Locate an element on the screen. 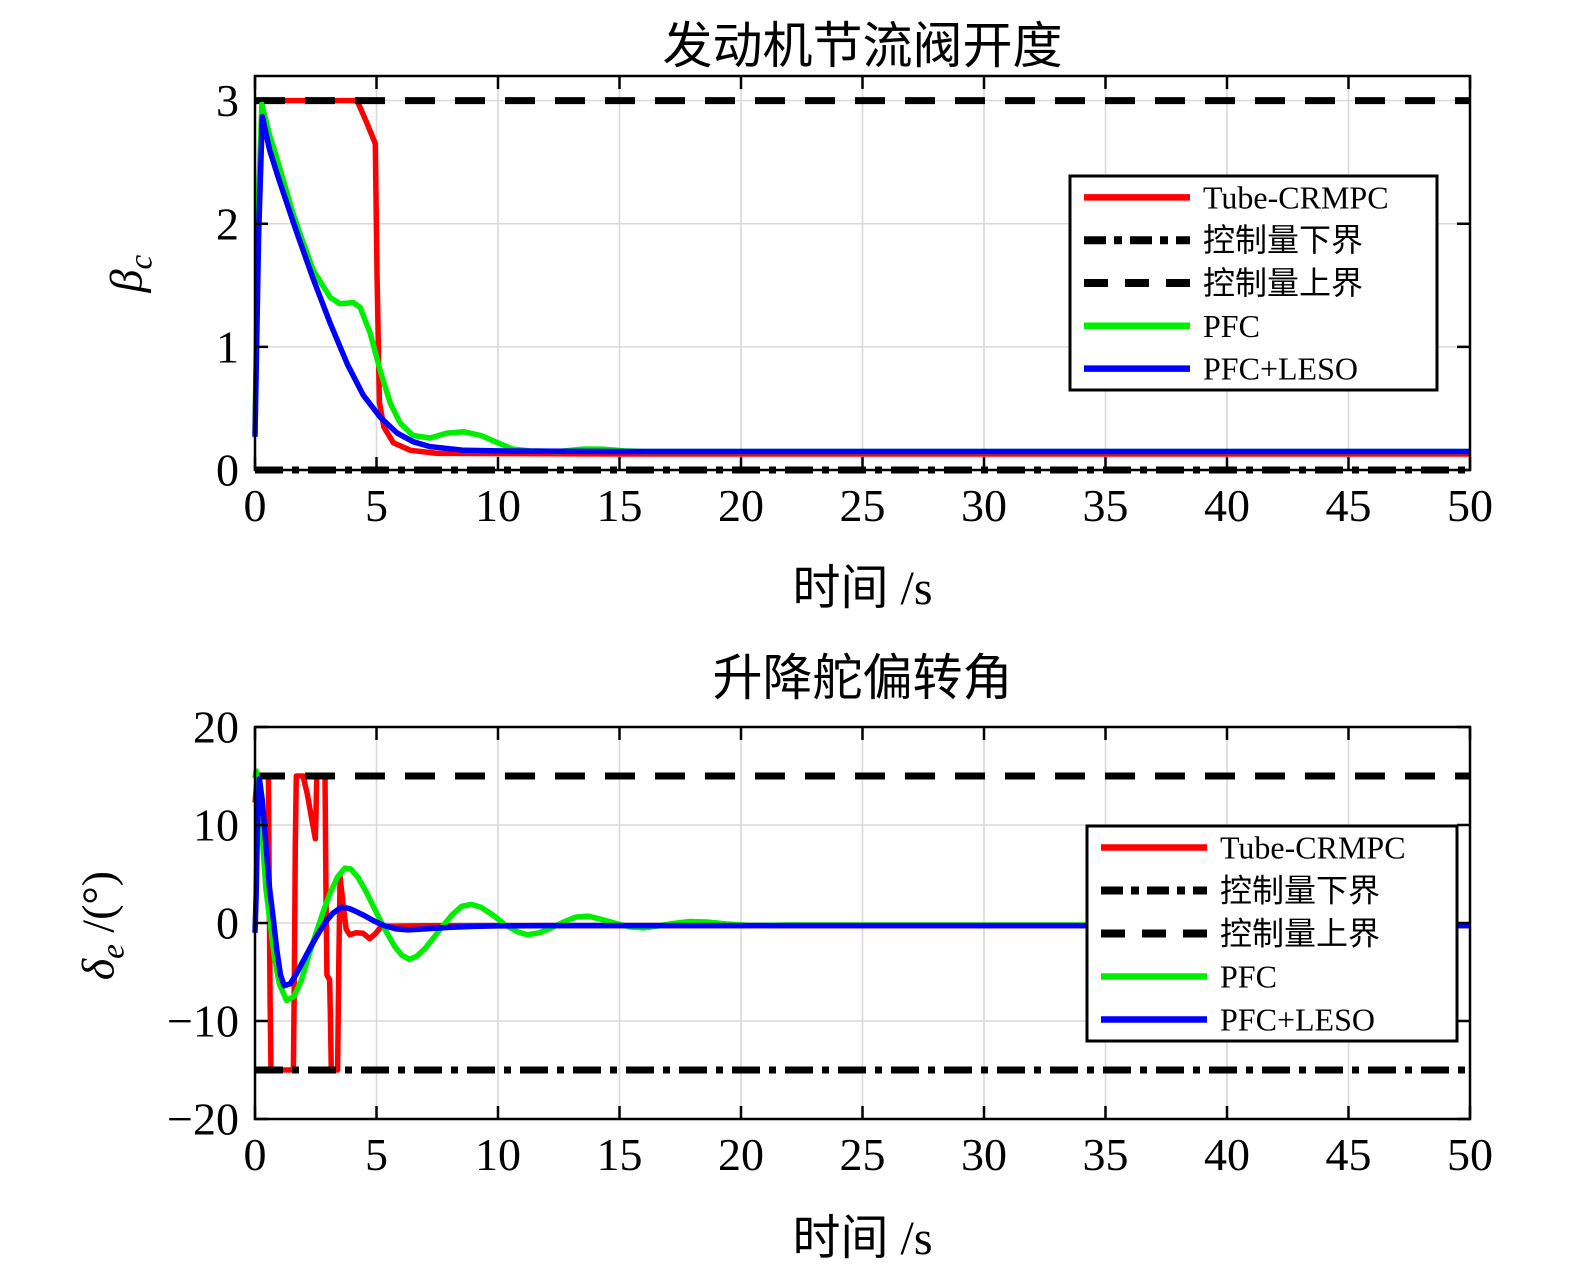  bottom-y-label-symbol: δ is located at coordinates (98, 969).